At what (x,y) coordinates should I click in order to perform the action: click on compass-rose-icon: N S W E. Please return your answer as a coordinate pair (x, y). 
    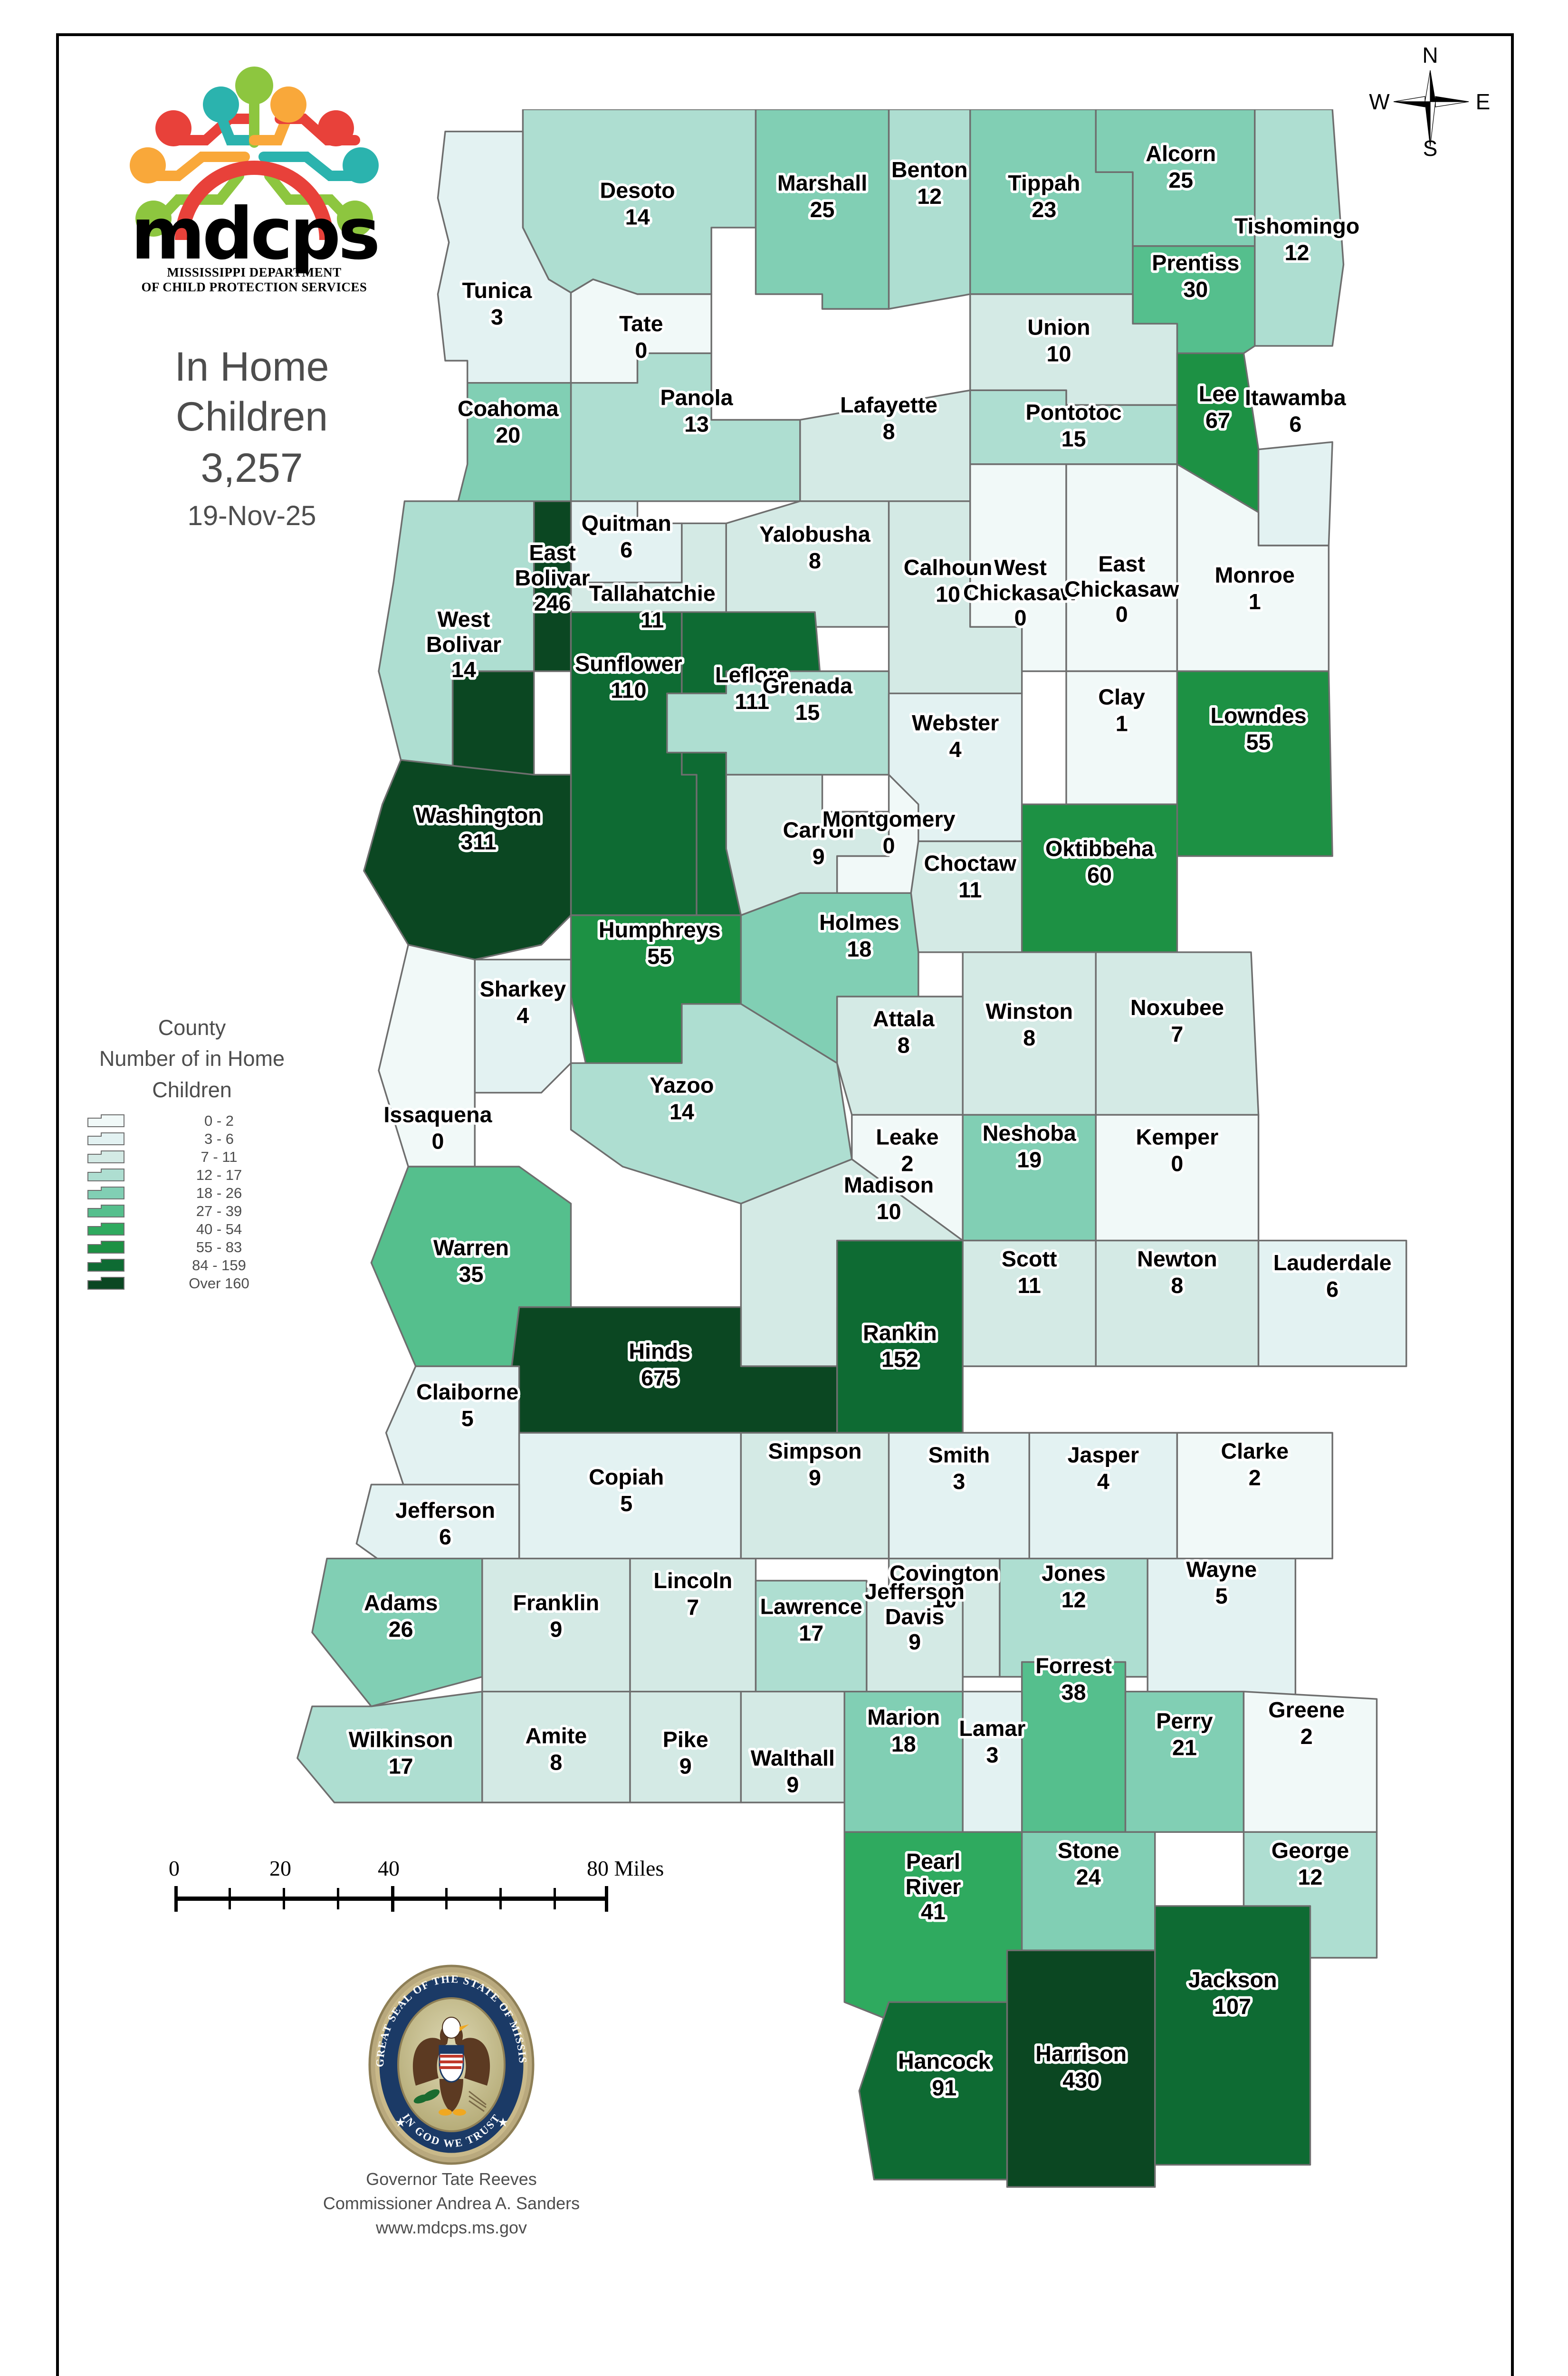
    Looking at the image, I should click on (1430, 102).